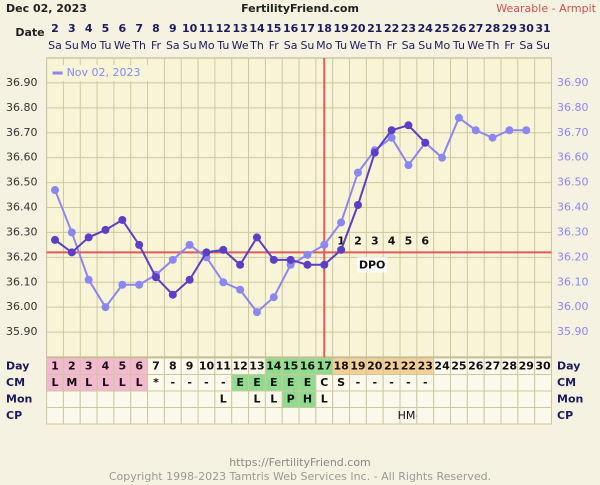 The image size is (600, 485). What do you see at coordinates (156, 365) in the screenshot?
I see `cell-text: 7` at bounding box center [156, 365].